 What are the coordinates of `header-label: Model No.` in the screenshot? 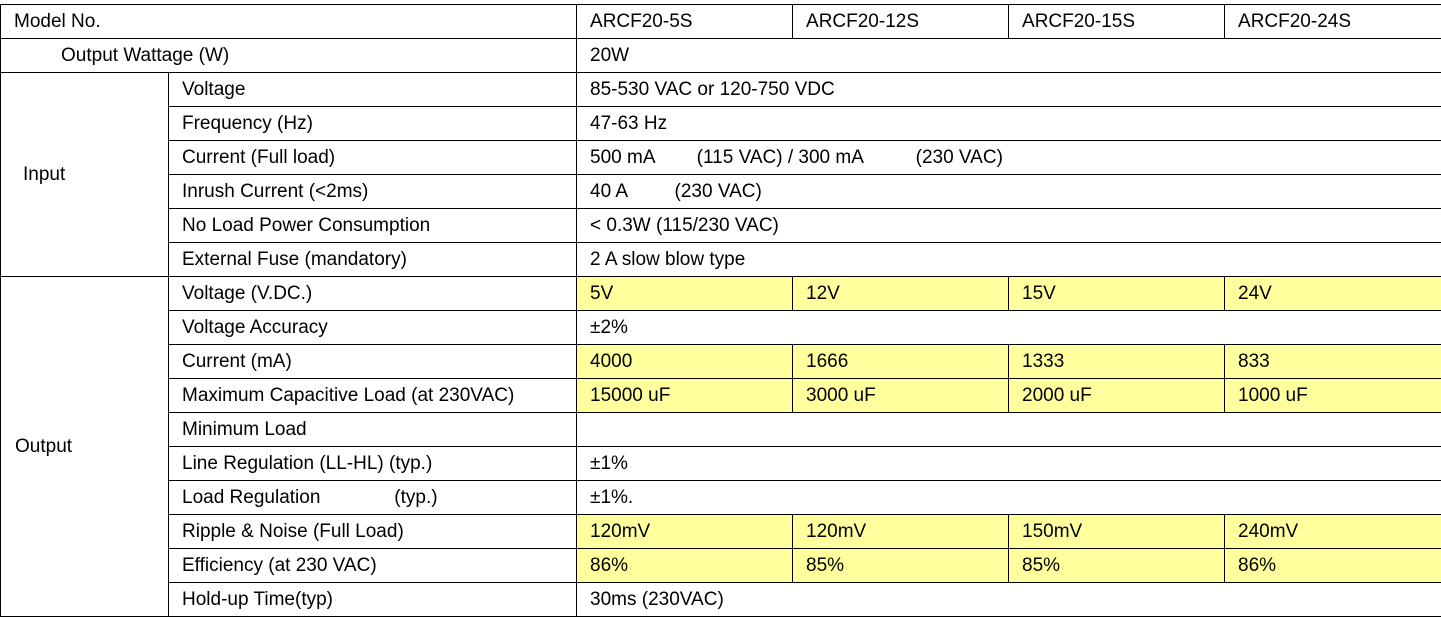 It's located at (289, 22).